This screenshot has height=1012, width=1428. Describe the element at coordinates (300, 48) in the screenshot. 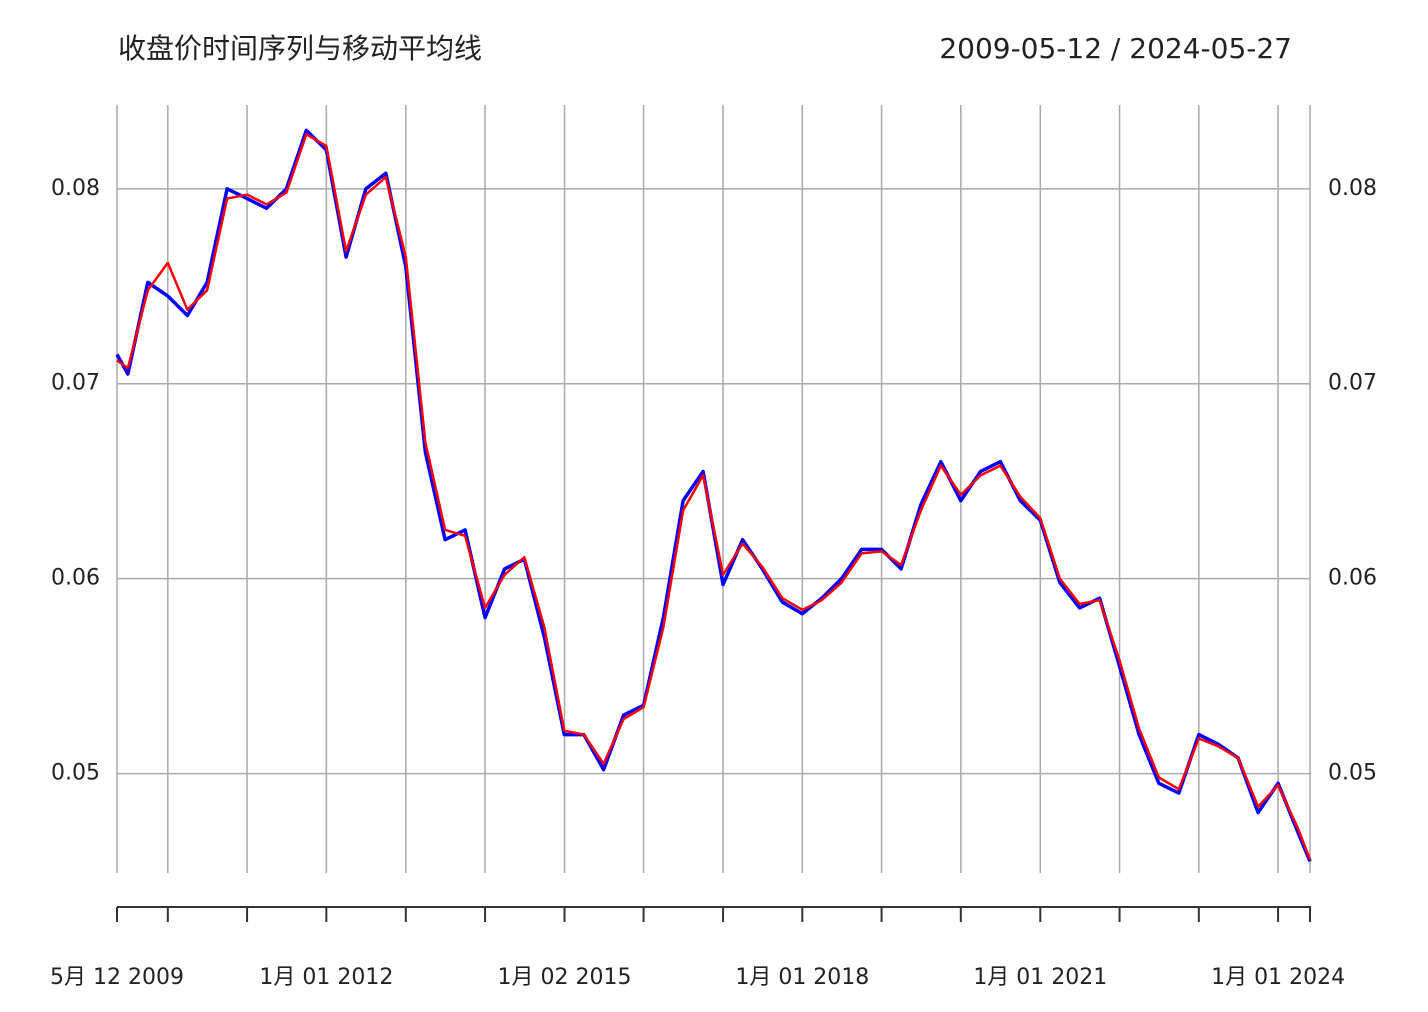

I see `chart-title: 收盘价时间序列与移动平均线` at that location.